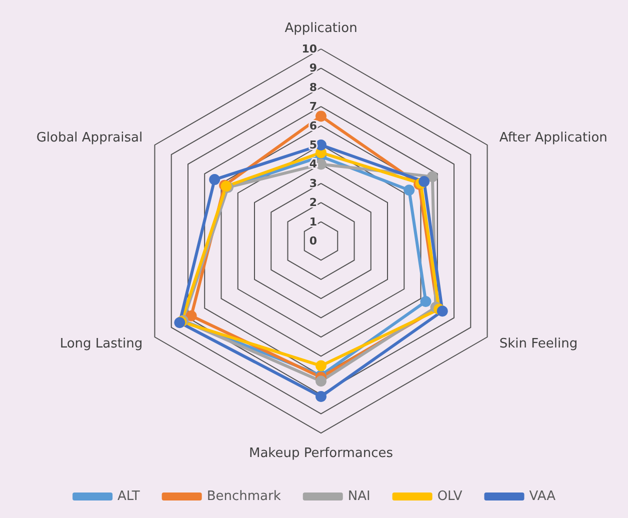 The image size is (628, 518). I want to click on y-tick-label: 9, so click(313, 68).